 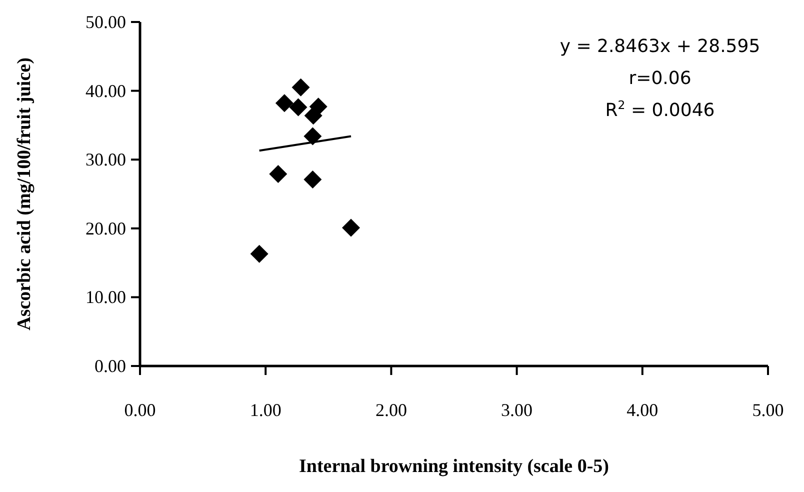 I want to click on x-tick-label: 4.00, so click(x=642, y=410).